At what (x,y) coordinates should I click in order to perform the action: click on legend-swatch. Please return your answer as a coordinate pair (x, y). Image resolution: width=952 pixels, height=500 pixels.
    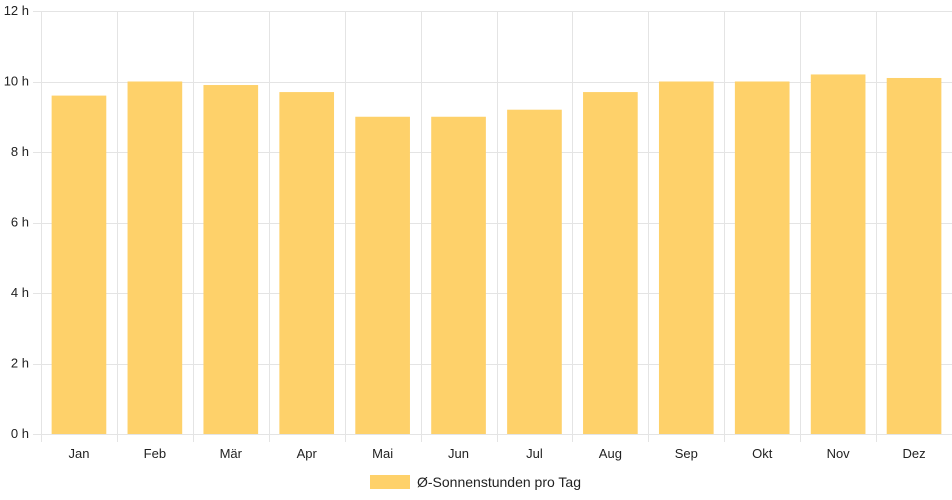
    Looking at the image, I should click on (390, 482).